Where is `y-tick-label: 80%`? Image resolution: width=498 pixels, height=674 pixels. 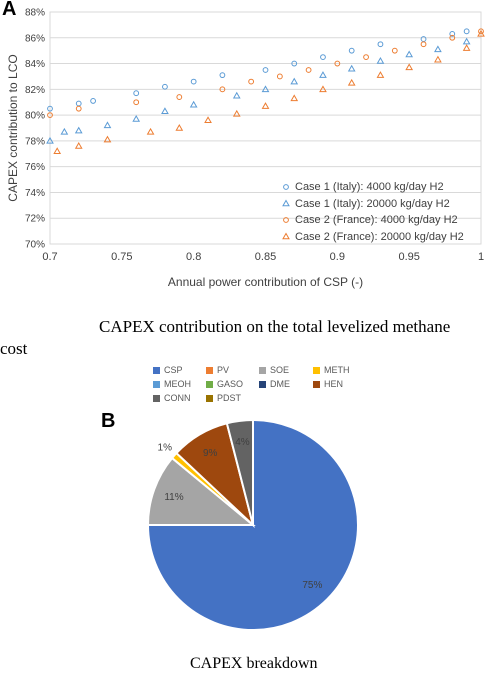
y-tick-label: 80% is located at coordinates (35, 116).